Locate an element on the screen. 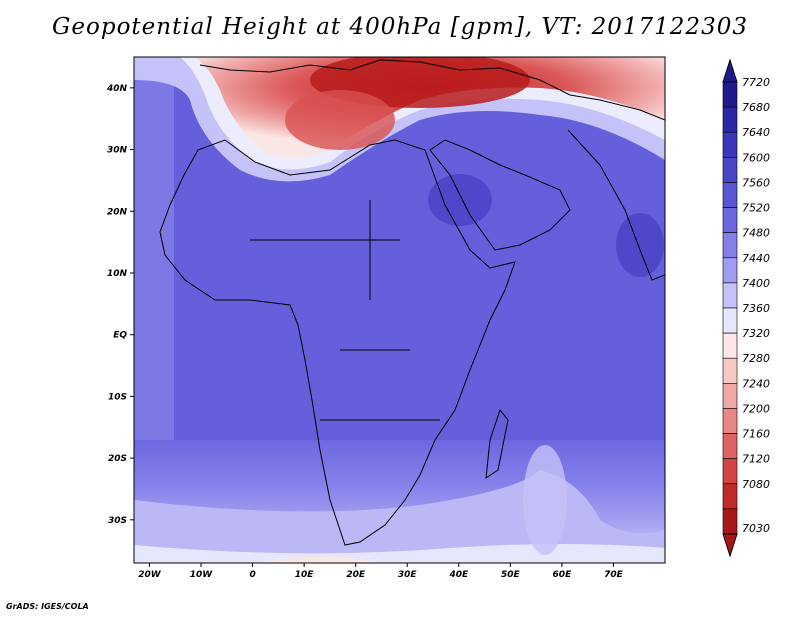 The height and width of the screenshot is (618, 800). colorbar-level-label: 7440 is located at coordinates (756, 258).